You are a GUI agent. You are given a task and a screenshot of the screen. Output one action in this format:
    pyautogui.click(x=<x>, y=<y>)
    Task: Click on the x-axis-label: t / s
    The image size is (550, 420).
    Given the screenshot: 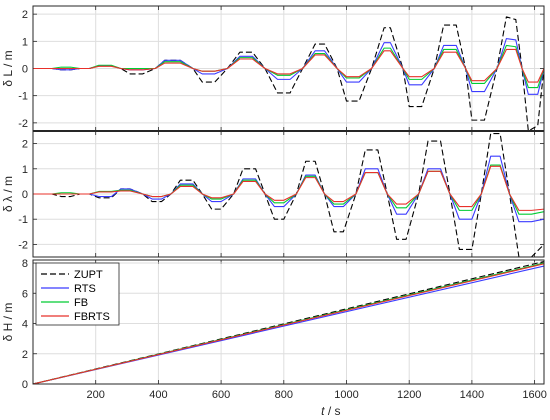 What is the action you would take?
    pyautogui.click(x=330, y=411)
    